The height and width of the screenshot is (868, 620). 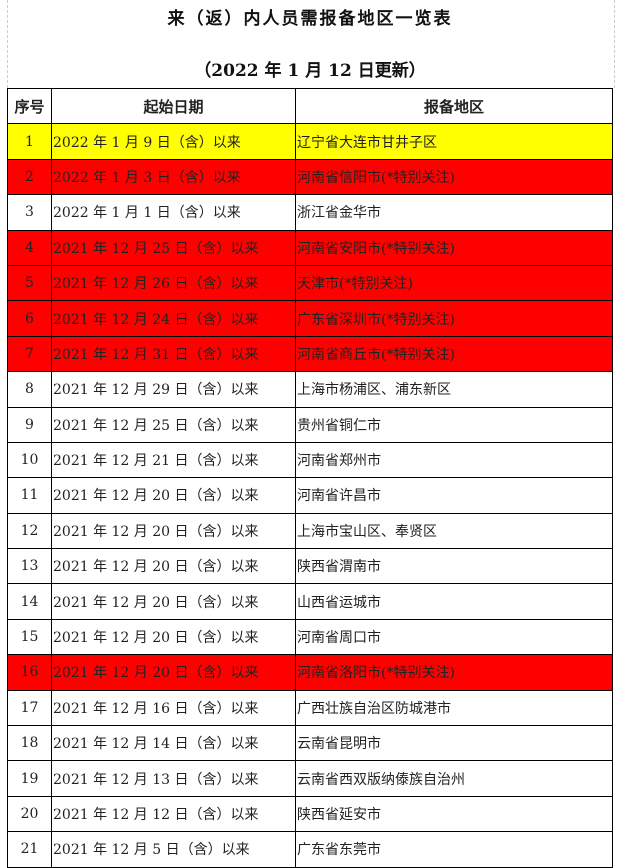 I want to click on cell-region: 广东省深圳市(*特别关注), so click(x=454, y=318).